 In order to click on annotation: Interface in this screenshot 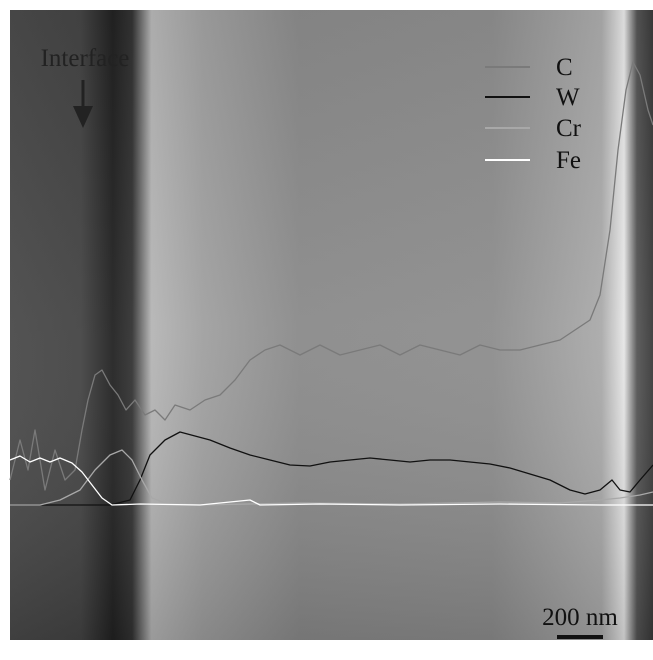, I will do `click(85, 58)`.